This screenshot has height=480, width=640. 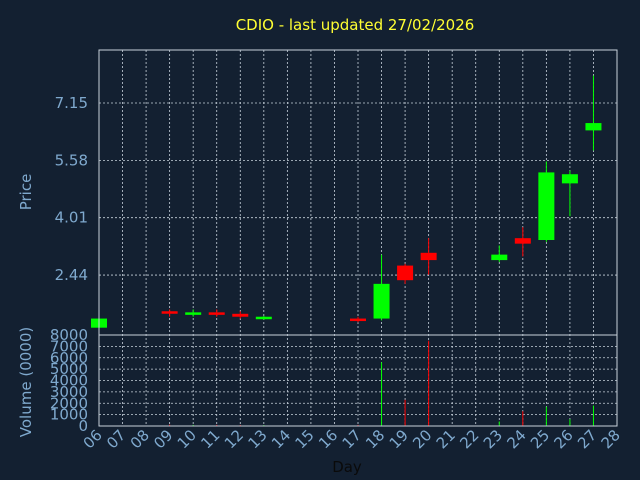 I want to click on price-axis-label: Price, so click(x=26, y=192).